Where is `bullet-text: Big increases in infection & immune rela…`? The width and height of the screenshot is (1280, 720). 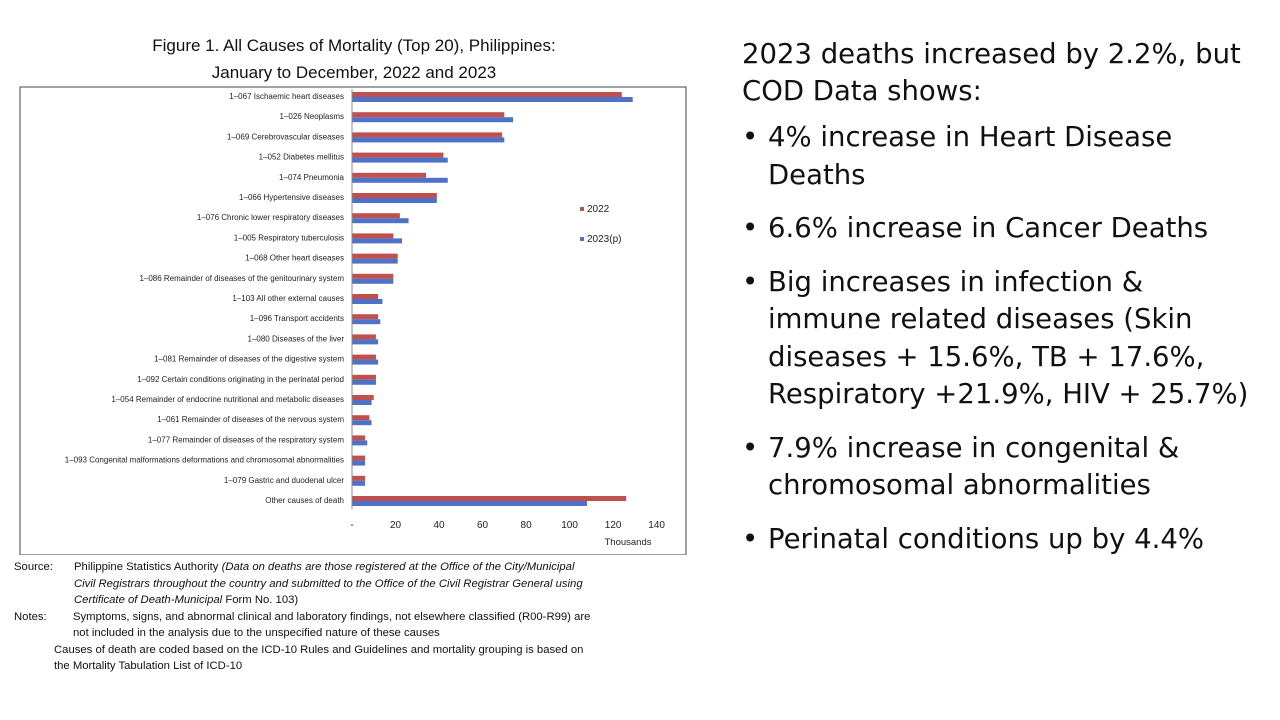
bullet-text: Big increases in infection & immune rela… is located at coordinates (1008, 338).